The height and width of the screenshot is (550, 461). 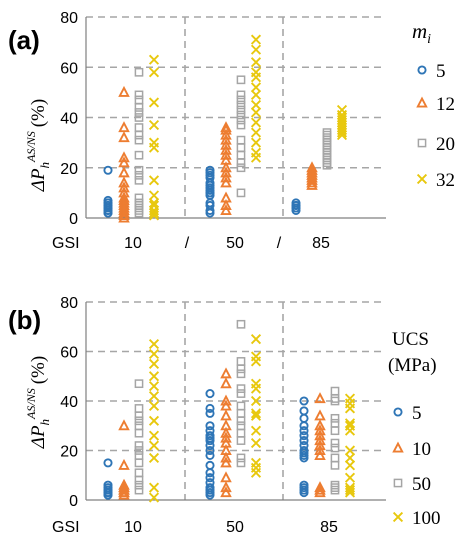 I want to click on panel-a-label: (a), so click(x=24, y=40).